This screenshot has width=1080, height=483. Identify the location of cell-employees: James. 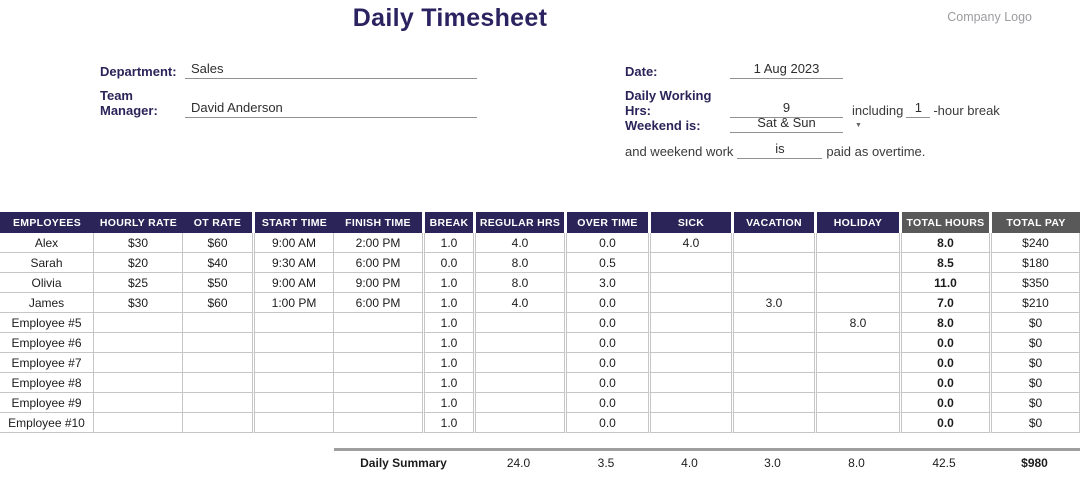
(47, 303).